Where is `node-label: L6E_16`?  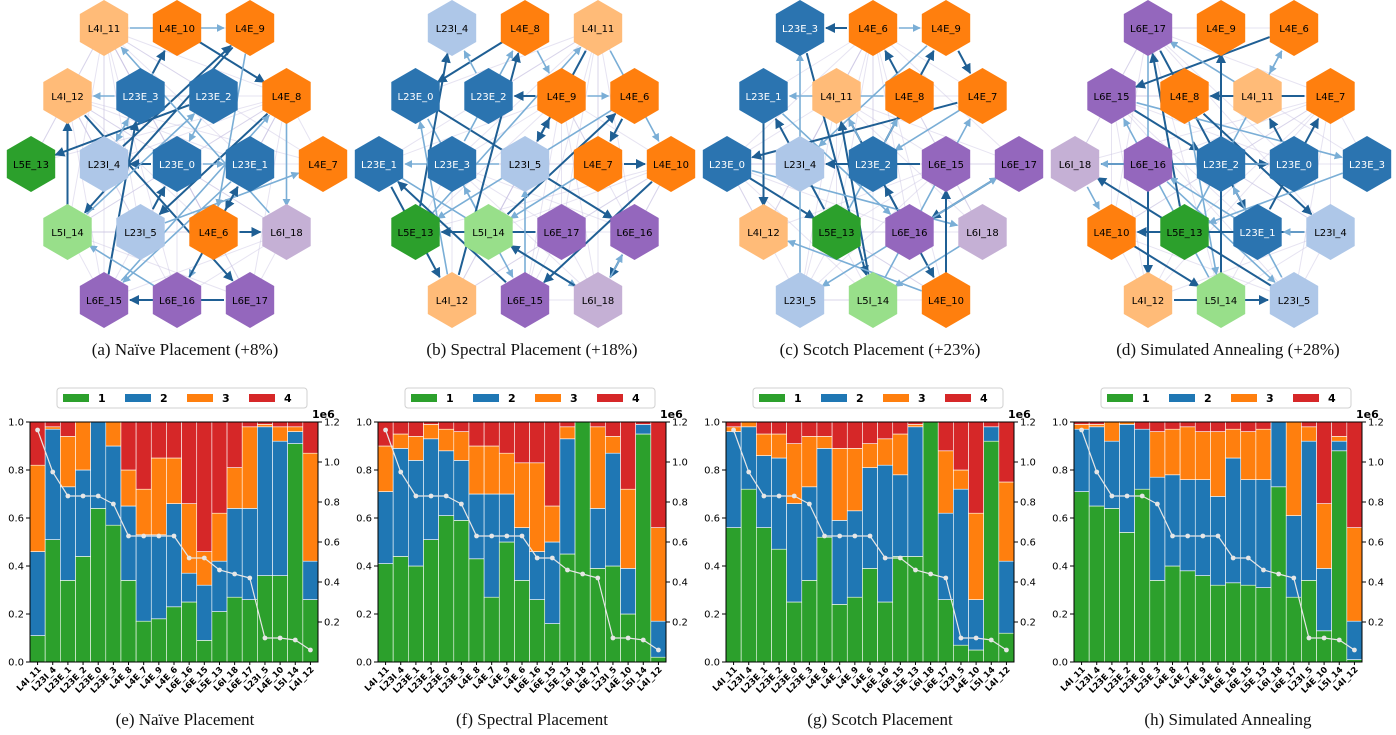
node-label: L6E_16 is located at coordinates (177, 301).